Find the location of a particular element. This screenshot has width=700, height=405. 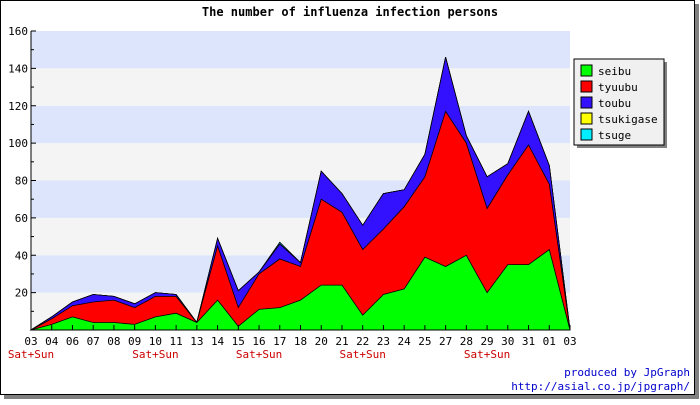

x-tick-label: 18 is located at coordinates (300, 341).